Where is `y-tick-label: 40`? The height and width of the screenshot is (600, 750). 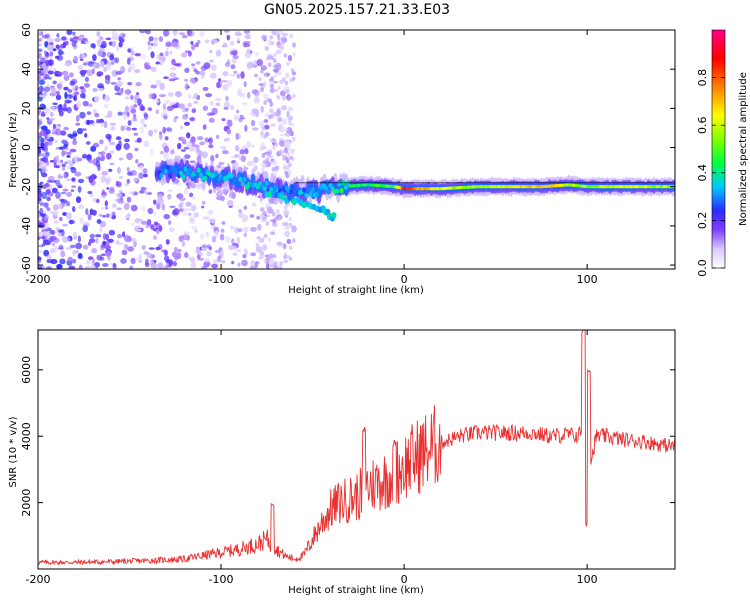 y-tick-label: 40 is located at coordinates (26, 69).